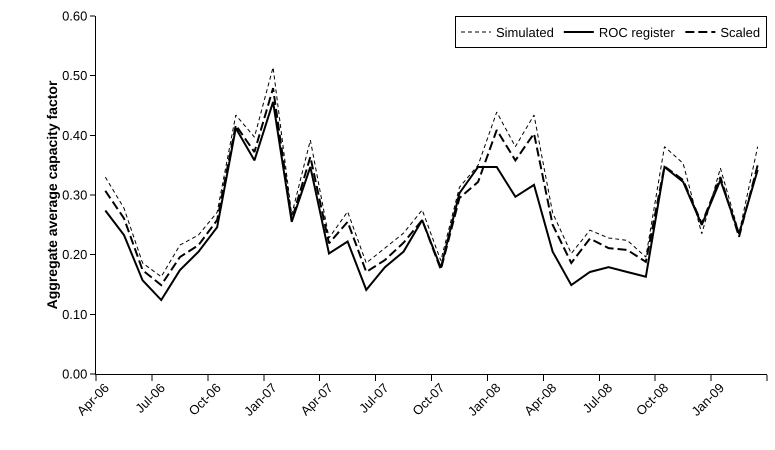 Image resolution: width=775 pixels, height=450 pixels. Describe the element at coordinates (740, 32) in the screenshot. I see `legend-label: Scaled` at that location.